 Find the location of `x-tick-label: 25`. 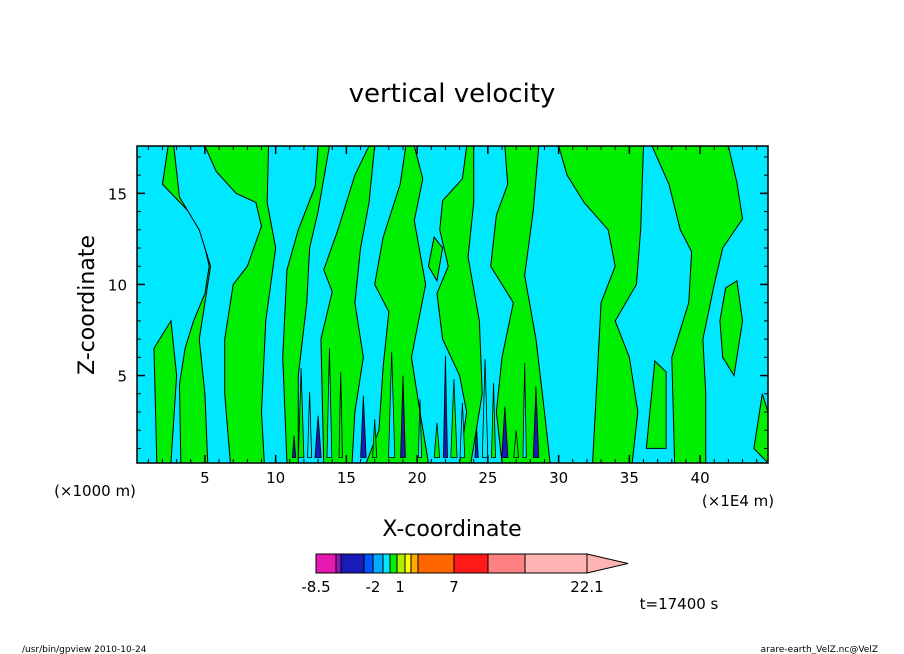

x-tick-label: 25 is located at coordinates (487, 478).